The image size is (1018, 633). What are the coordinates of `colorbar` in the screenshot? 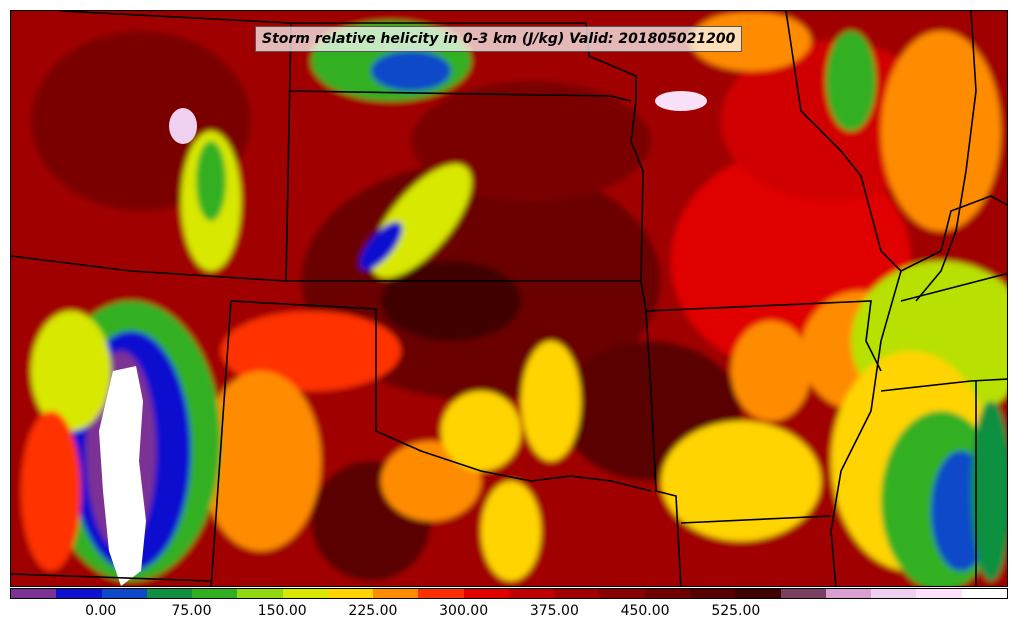 It's located at (509, 593).